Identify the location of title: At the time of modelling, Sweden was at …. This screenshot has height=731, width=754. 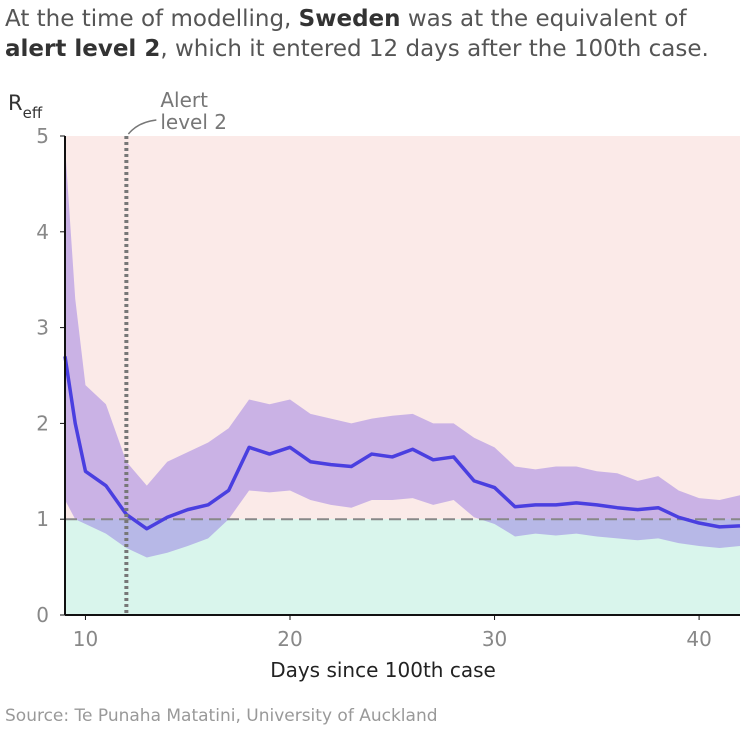
(346, 19).